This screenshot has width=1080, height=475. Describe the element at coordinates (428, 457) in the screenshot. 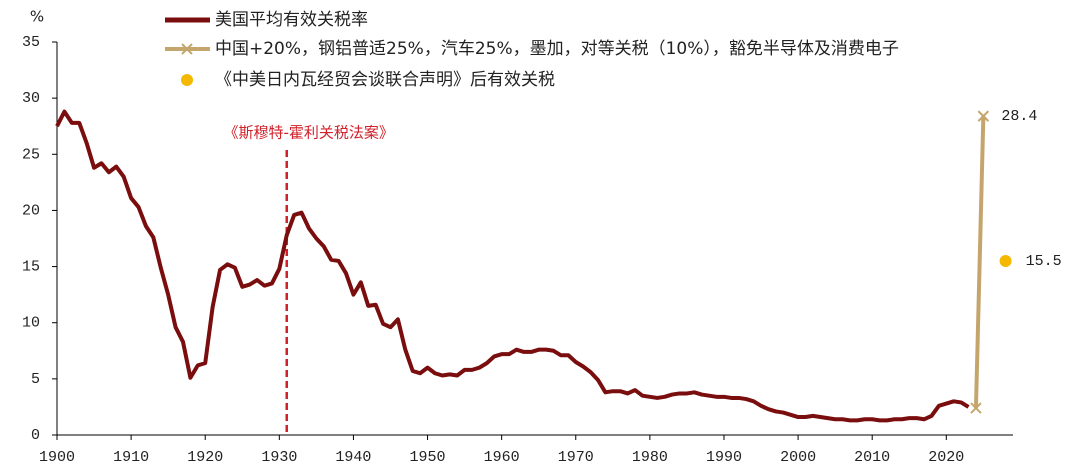

I see `x-tick-label: 1950` at that location.